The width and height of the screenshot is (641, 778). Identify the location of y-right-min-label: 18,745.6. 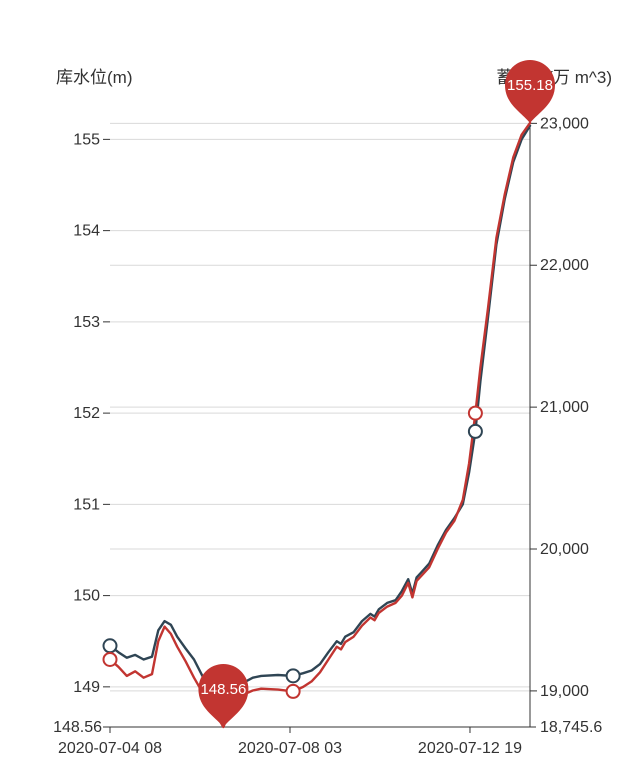
(571, 727).